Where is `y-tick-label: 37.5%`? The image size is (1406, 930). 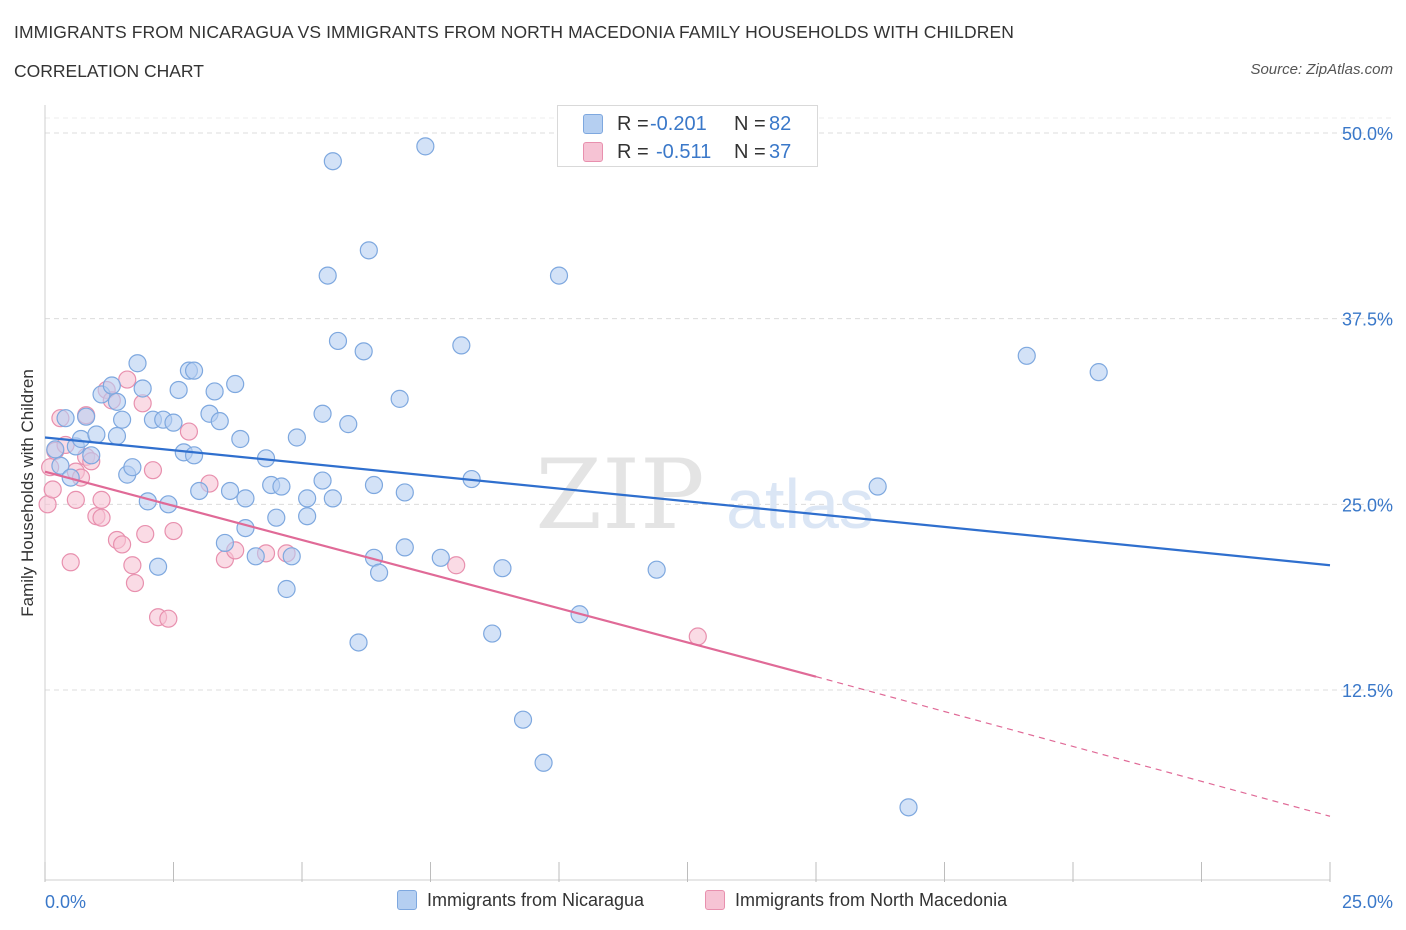
y-tick-label: 37.5% is located at coordinates (1367, 320).